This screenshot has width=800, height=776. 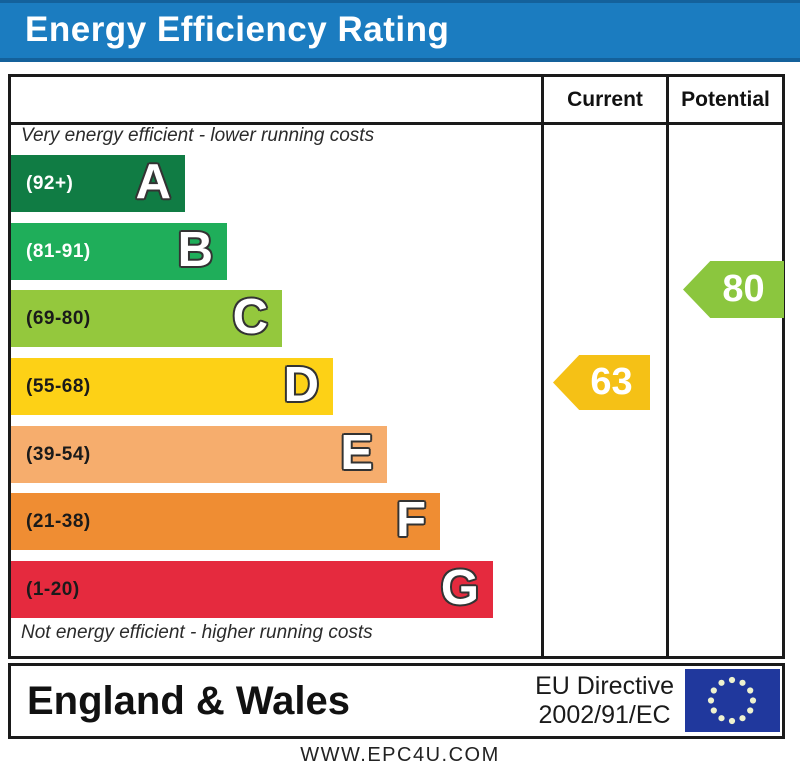 I want to click on region-label: England & Wales, so click(x=189, y=701).